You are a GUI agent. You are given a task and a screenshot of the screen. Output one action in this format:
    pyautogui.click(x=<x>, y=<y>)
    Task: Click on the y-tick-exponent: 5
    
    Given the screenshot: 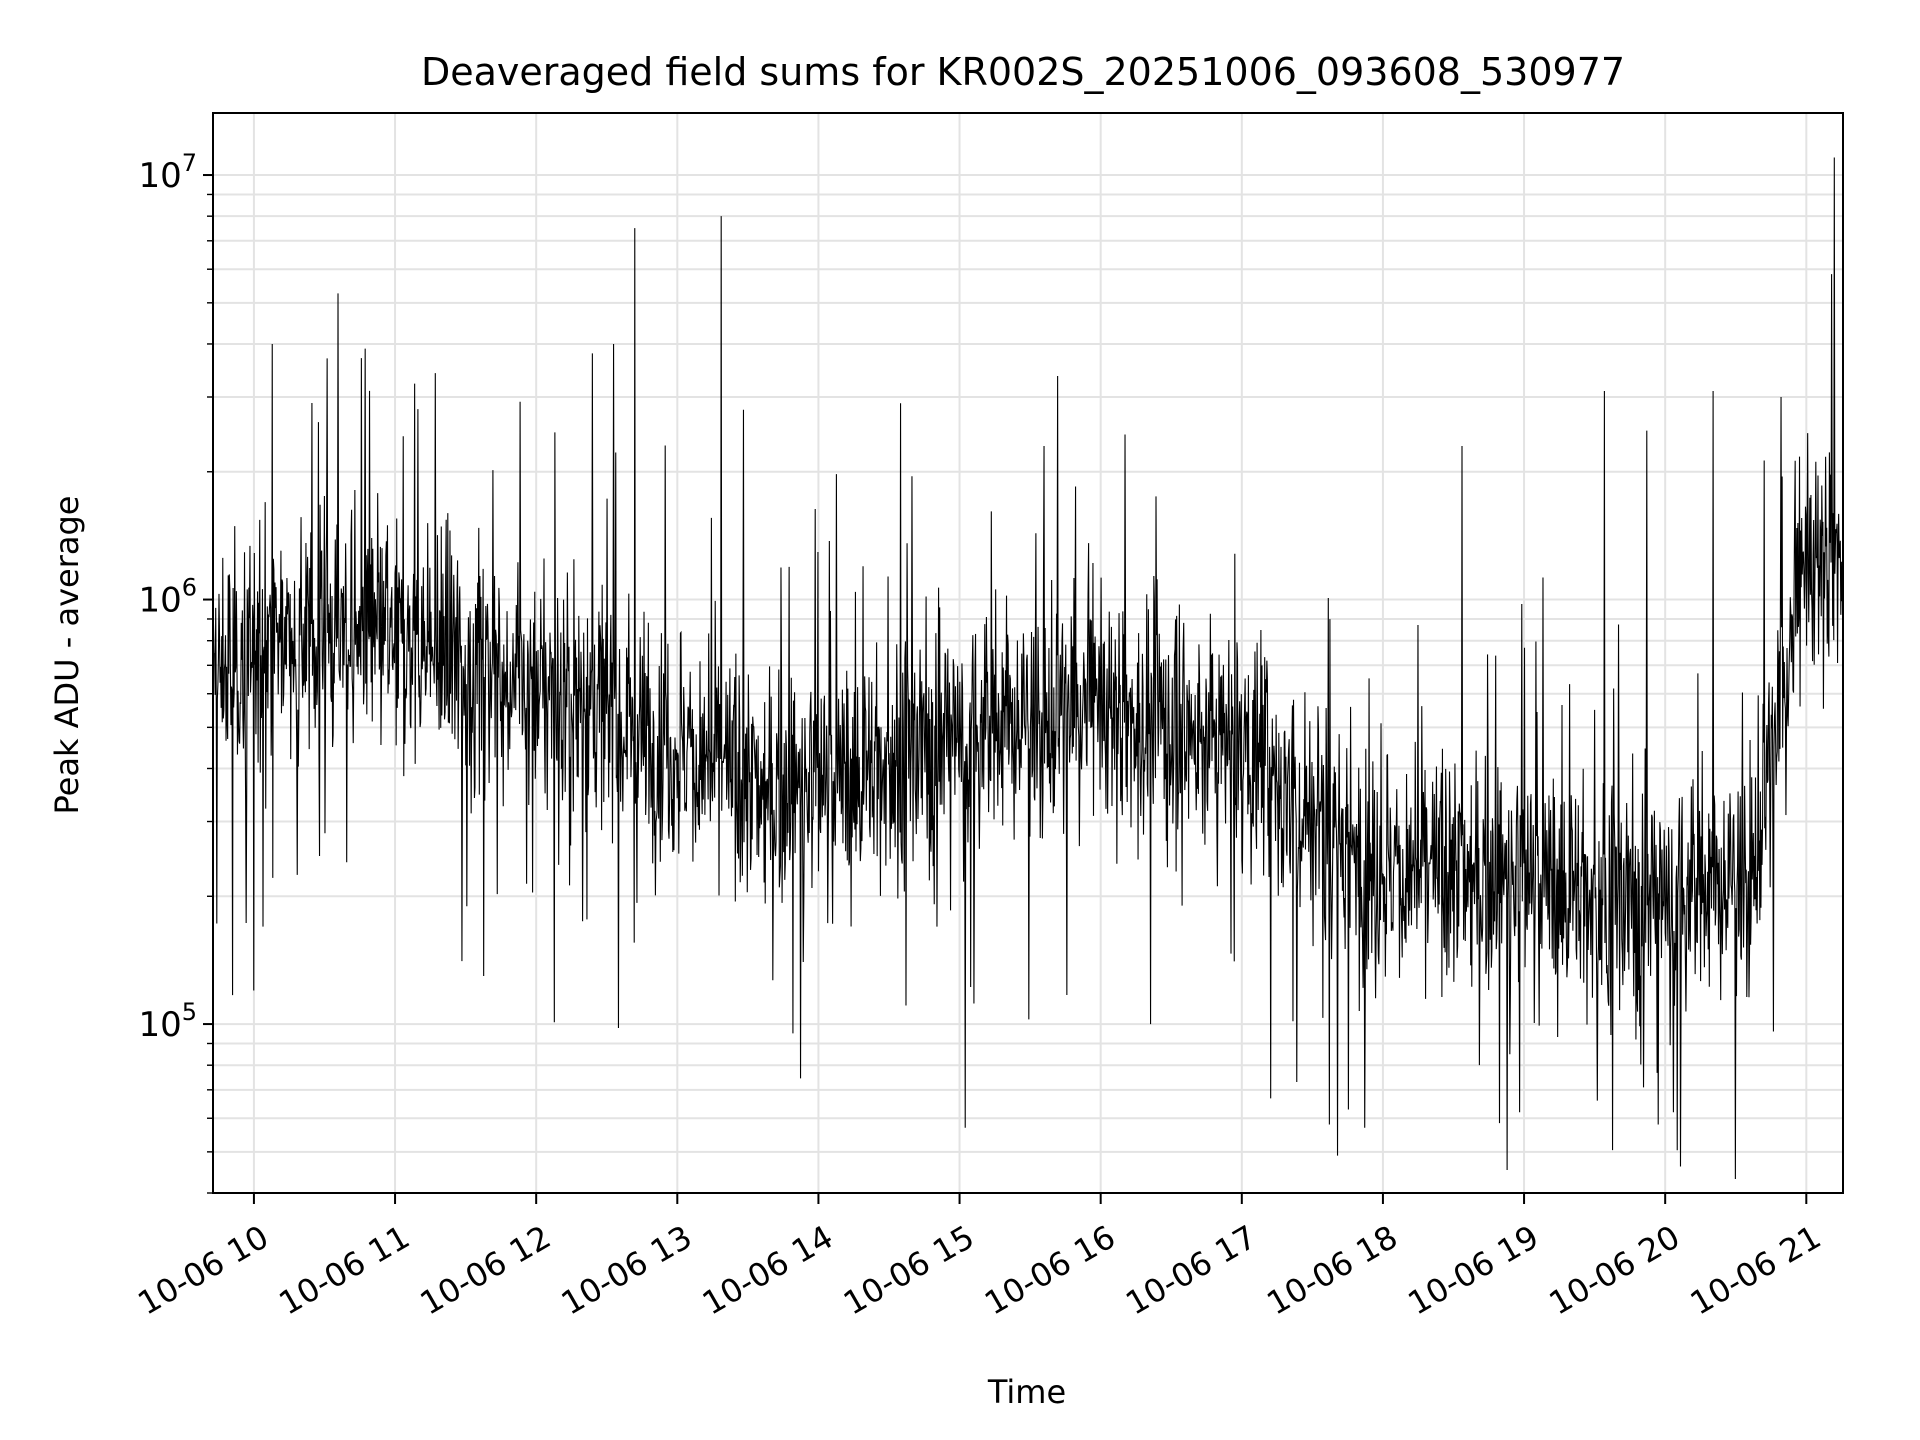 What is the action you would take?
    pyautogui.click(x=189, y=1012)
    